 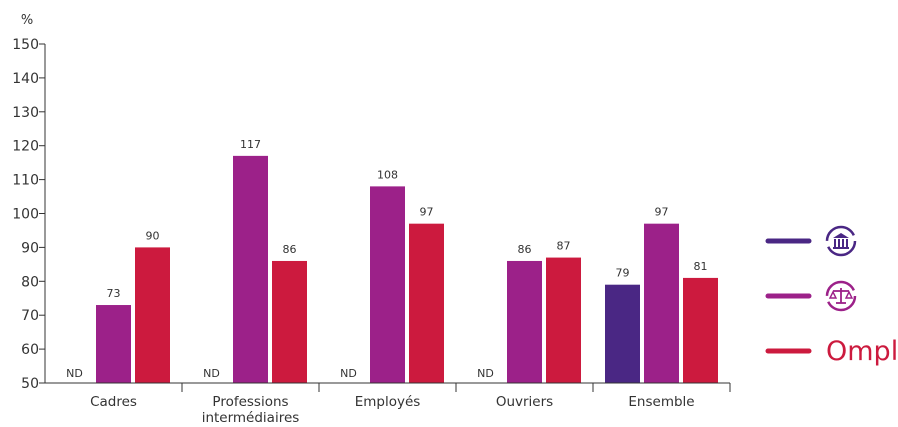 What do you see at coordinates (153, 235) in the screenshot?
I see `bar-value-label: 90` at bounding box center [153, 235].